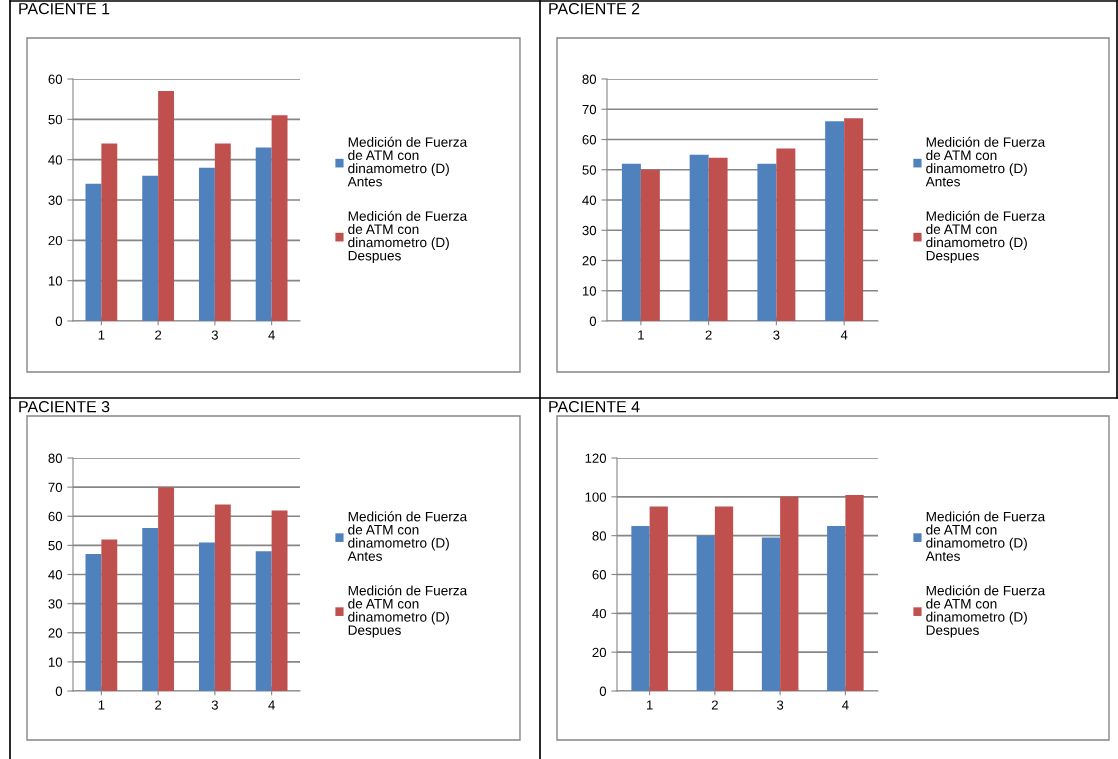 The height and width of the screenshot is (759, 1118). I want to click on chart-title: PACIENTE 1, so click(64, 8).